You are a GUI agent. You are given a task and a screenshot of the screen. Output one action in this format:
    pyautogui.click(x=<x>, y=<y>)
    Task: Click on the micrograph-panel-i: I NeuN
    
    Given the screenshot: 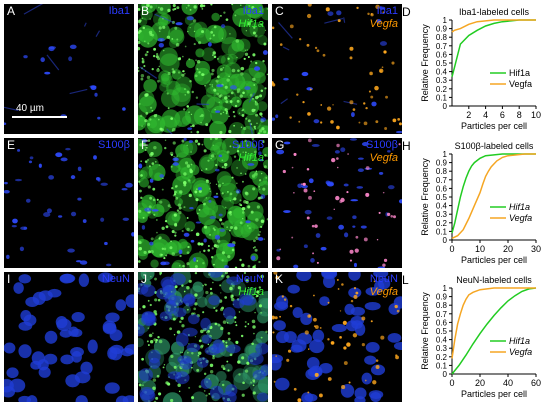 What is the action you would take?
    pyautogui.click(x=69, y=337)
    